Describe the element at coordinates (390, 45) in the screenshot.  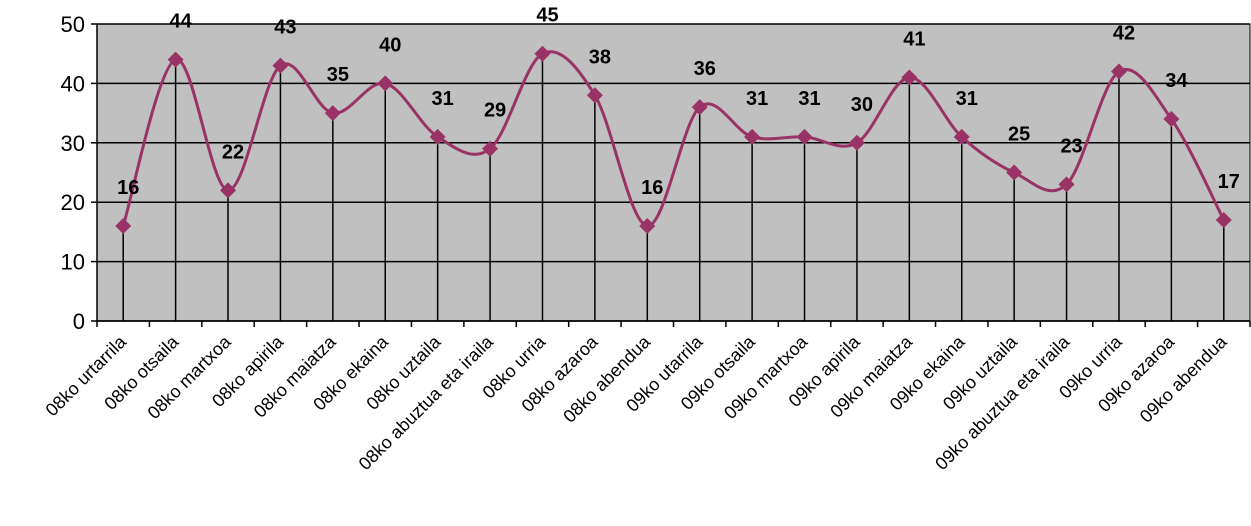
I see `data-label: 40` at that location.